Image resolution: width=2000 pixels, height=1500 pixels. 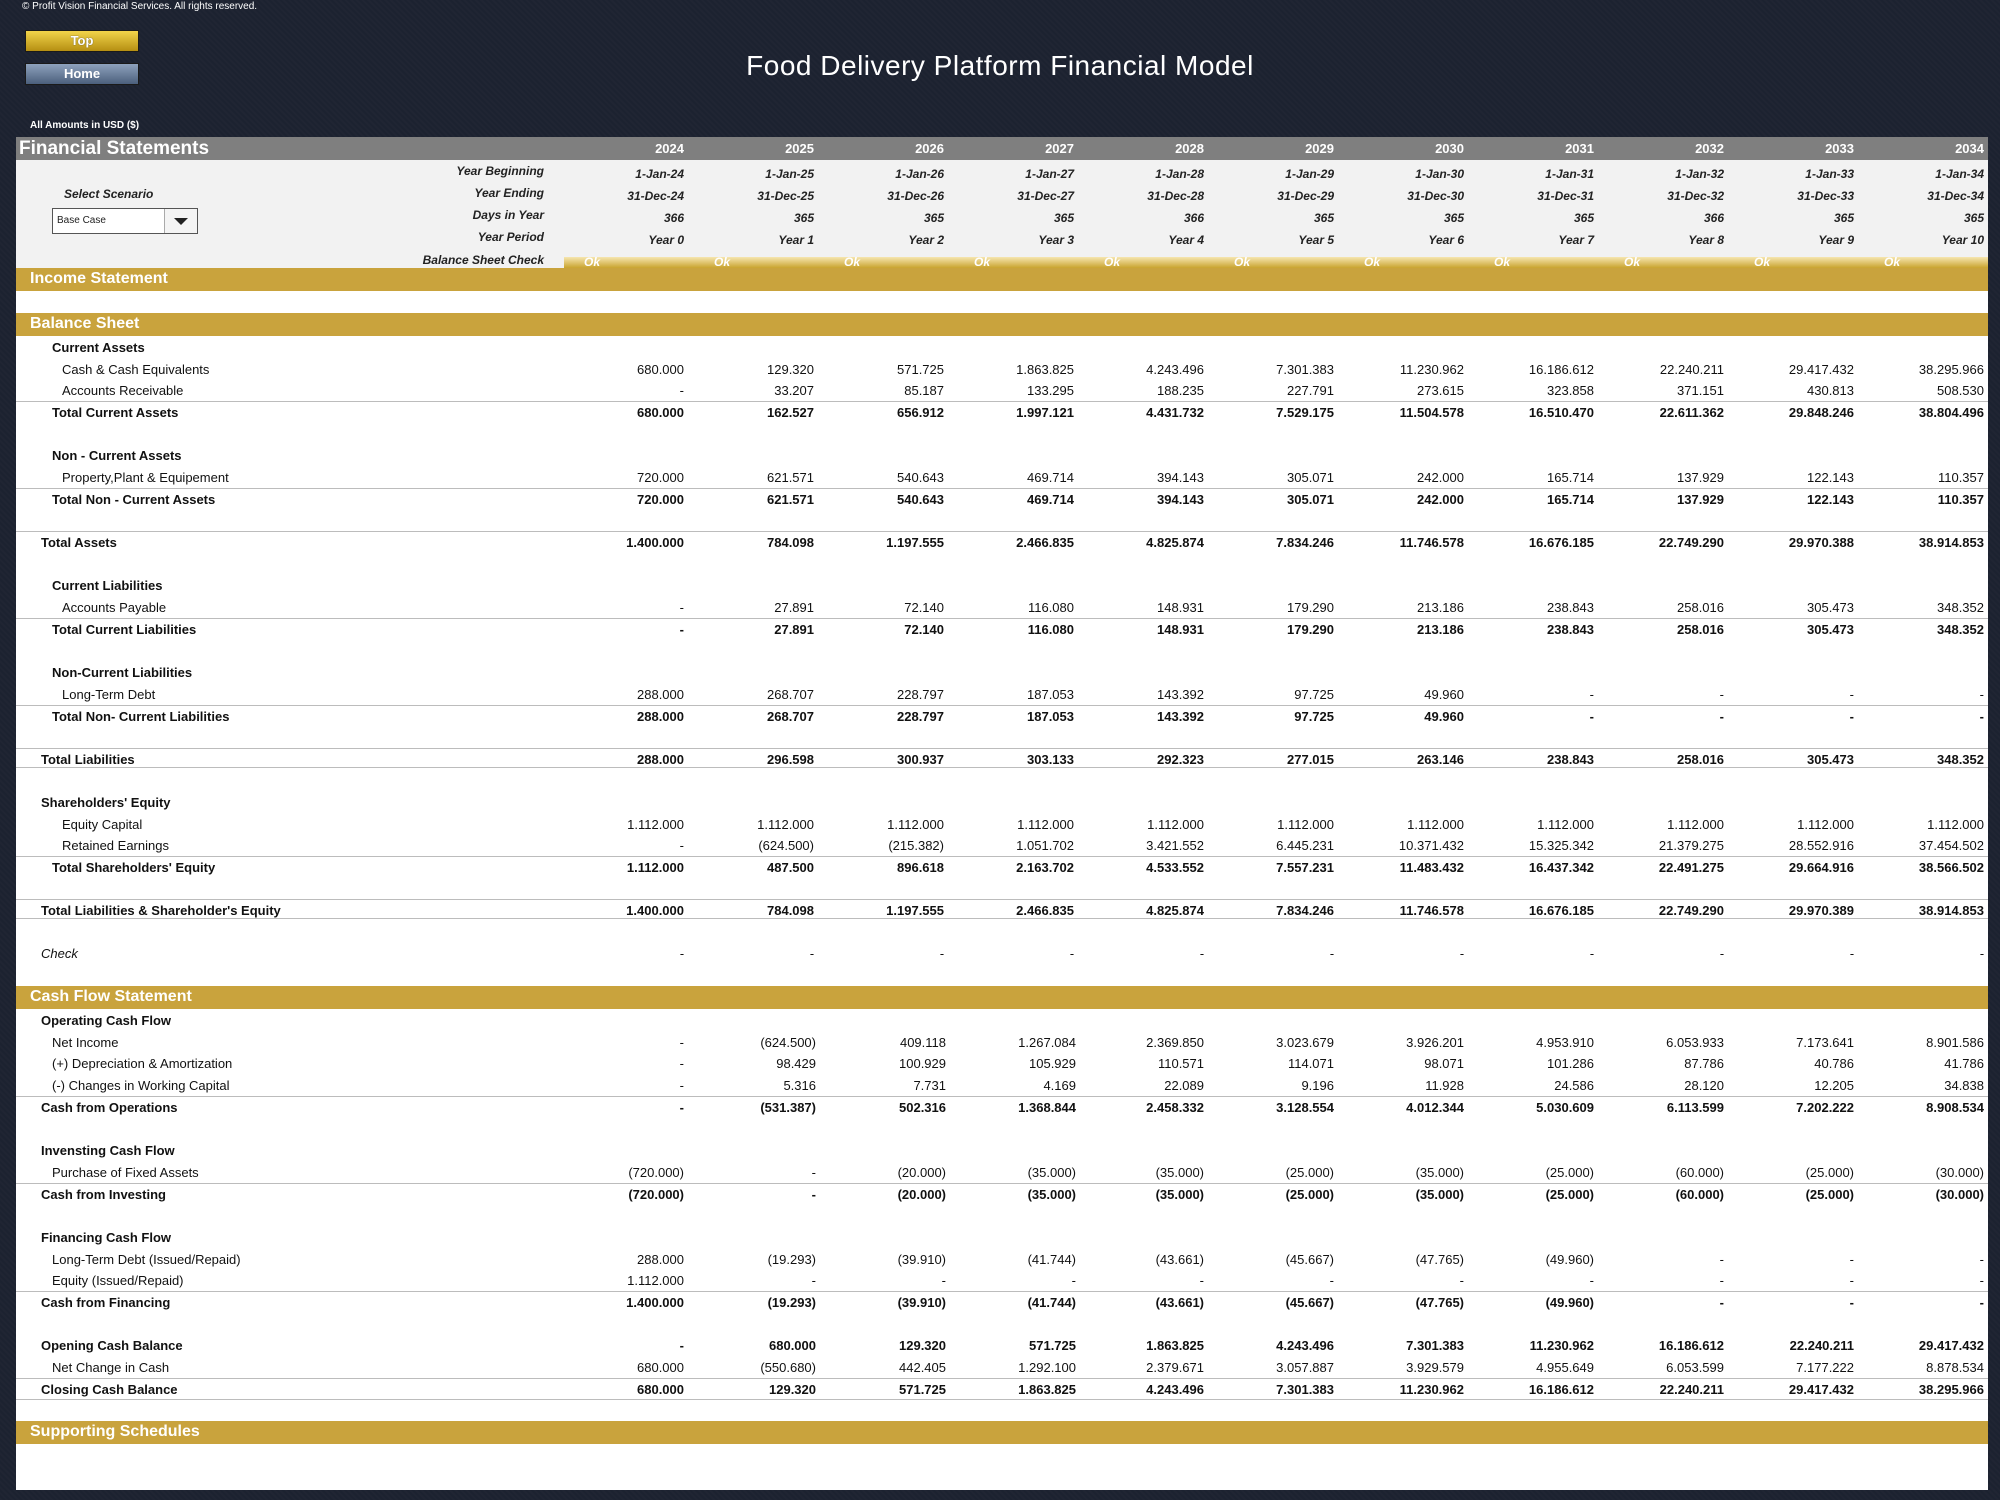 What do you see at coordinates (1180, 694) in the screenshot?
I see `balance-row-value: 143.392` at bounding box center [1180, 694].